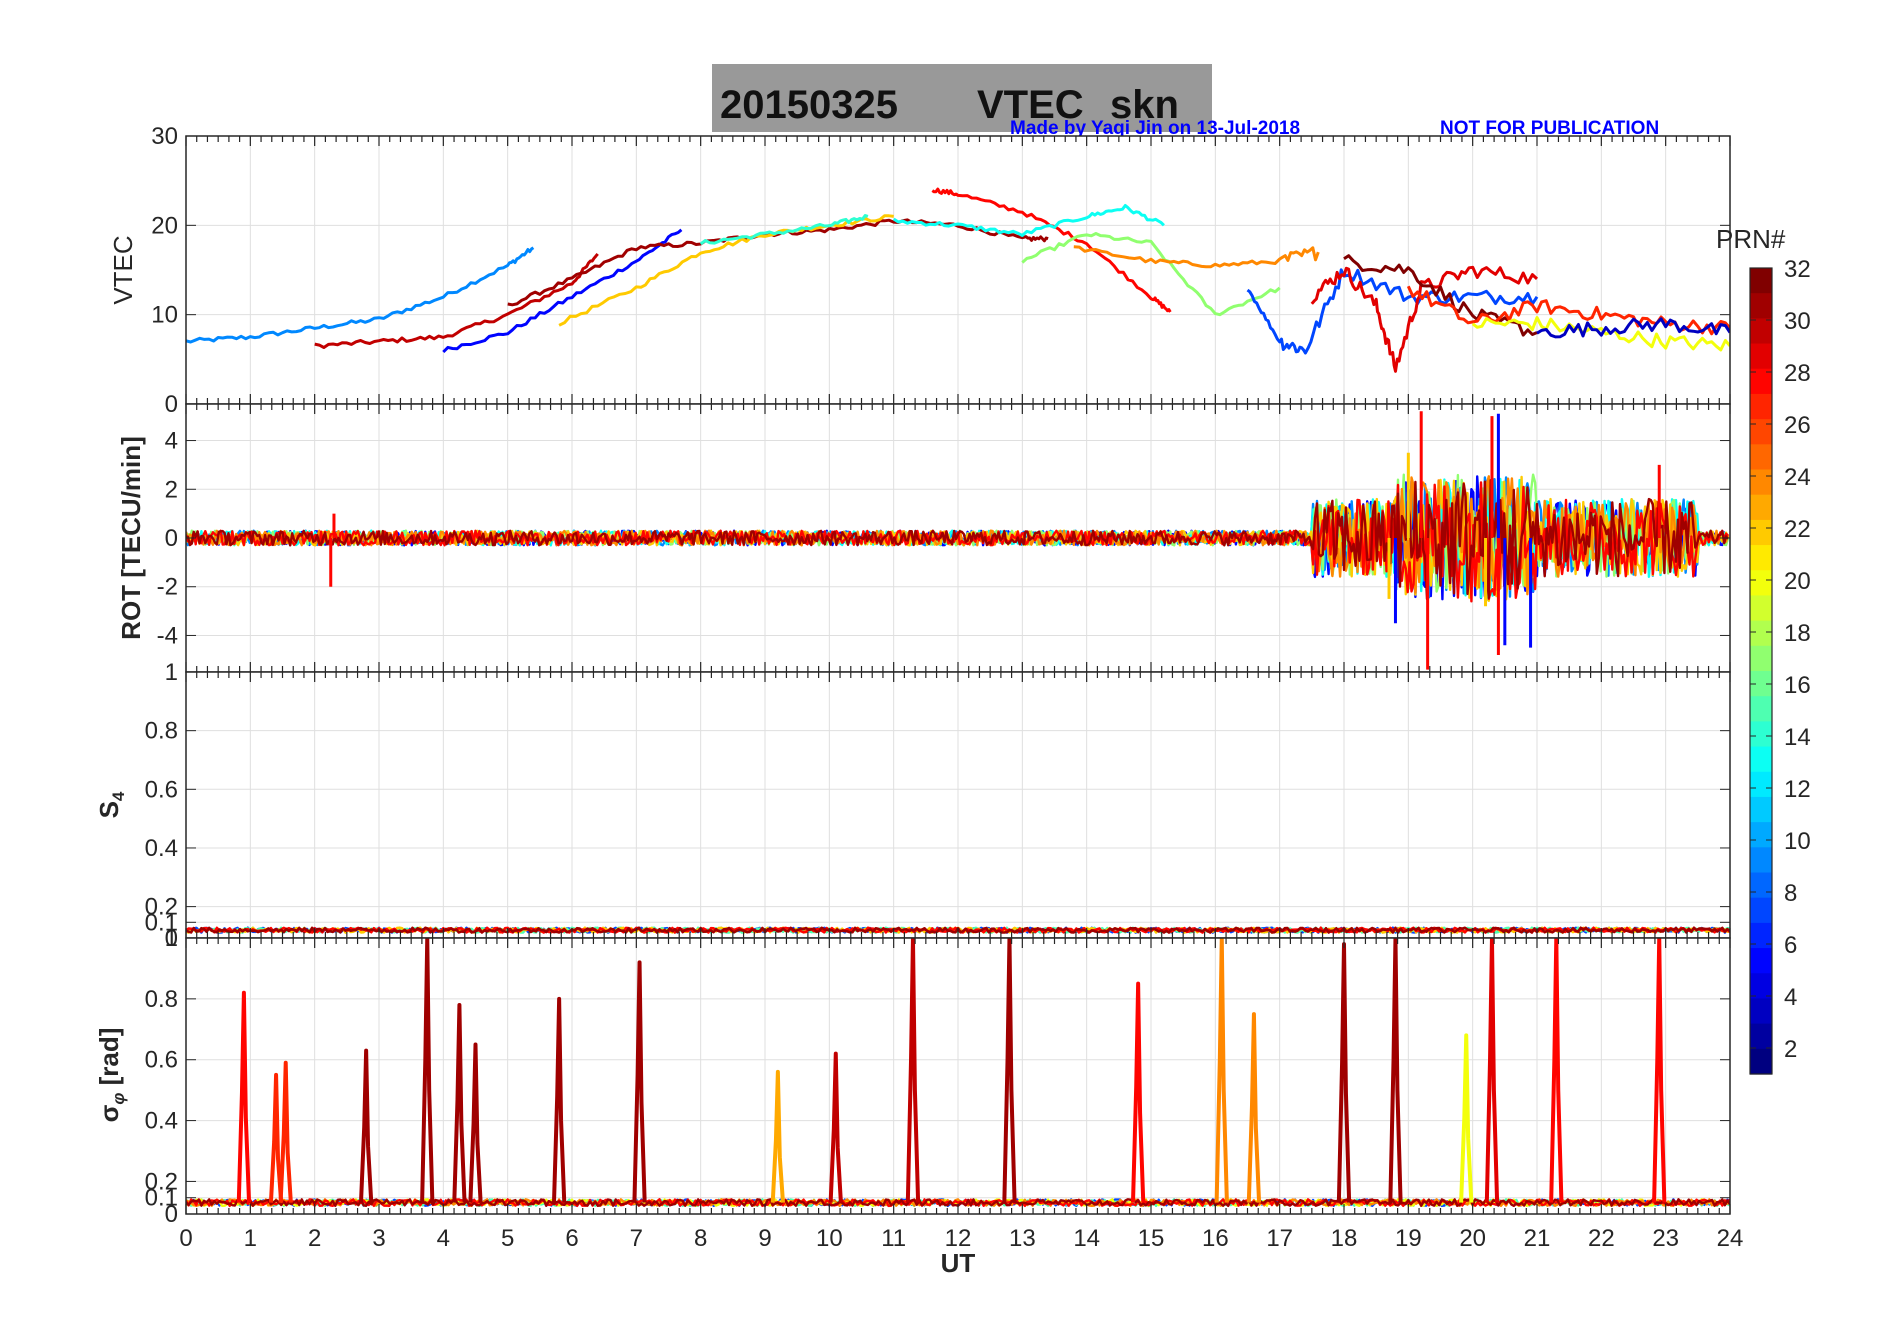  Describe the element at coordinates (1797, 269) in the screenshot. I see `colorbar-tick-label: 32` at that location.